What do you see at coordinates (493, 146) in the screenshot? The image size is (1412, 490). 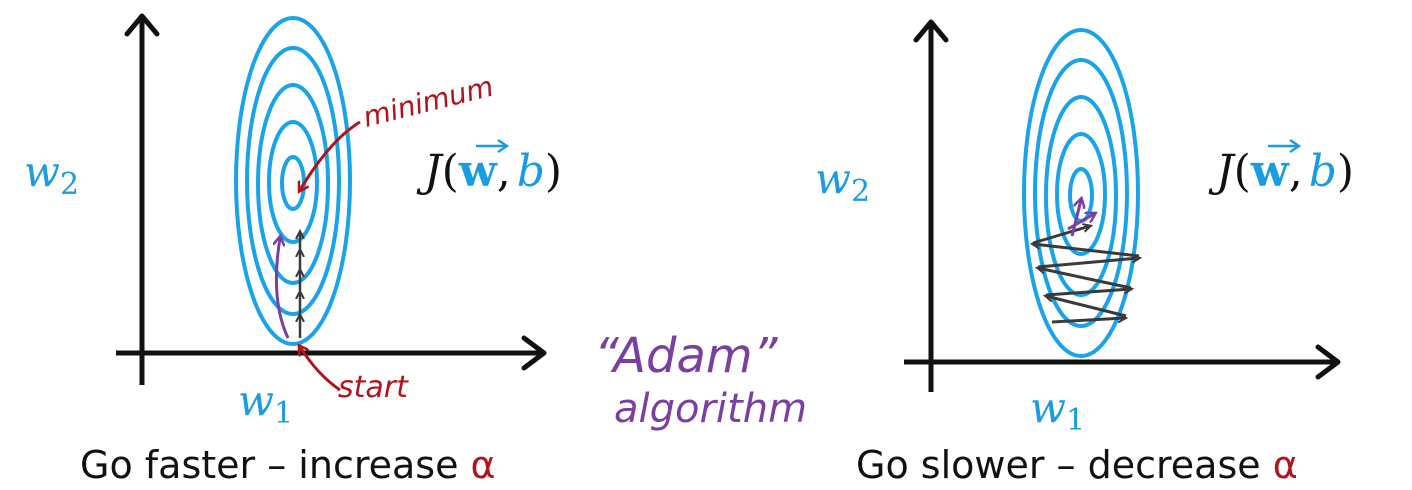 I see `left-vector-arrow` at bounding box center [493, 146].